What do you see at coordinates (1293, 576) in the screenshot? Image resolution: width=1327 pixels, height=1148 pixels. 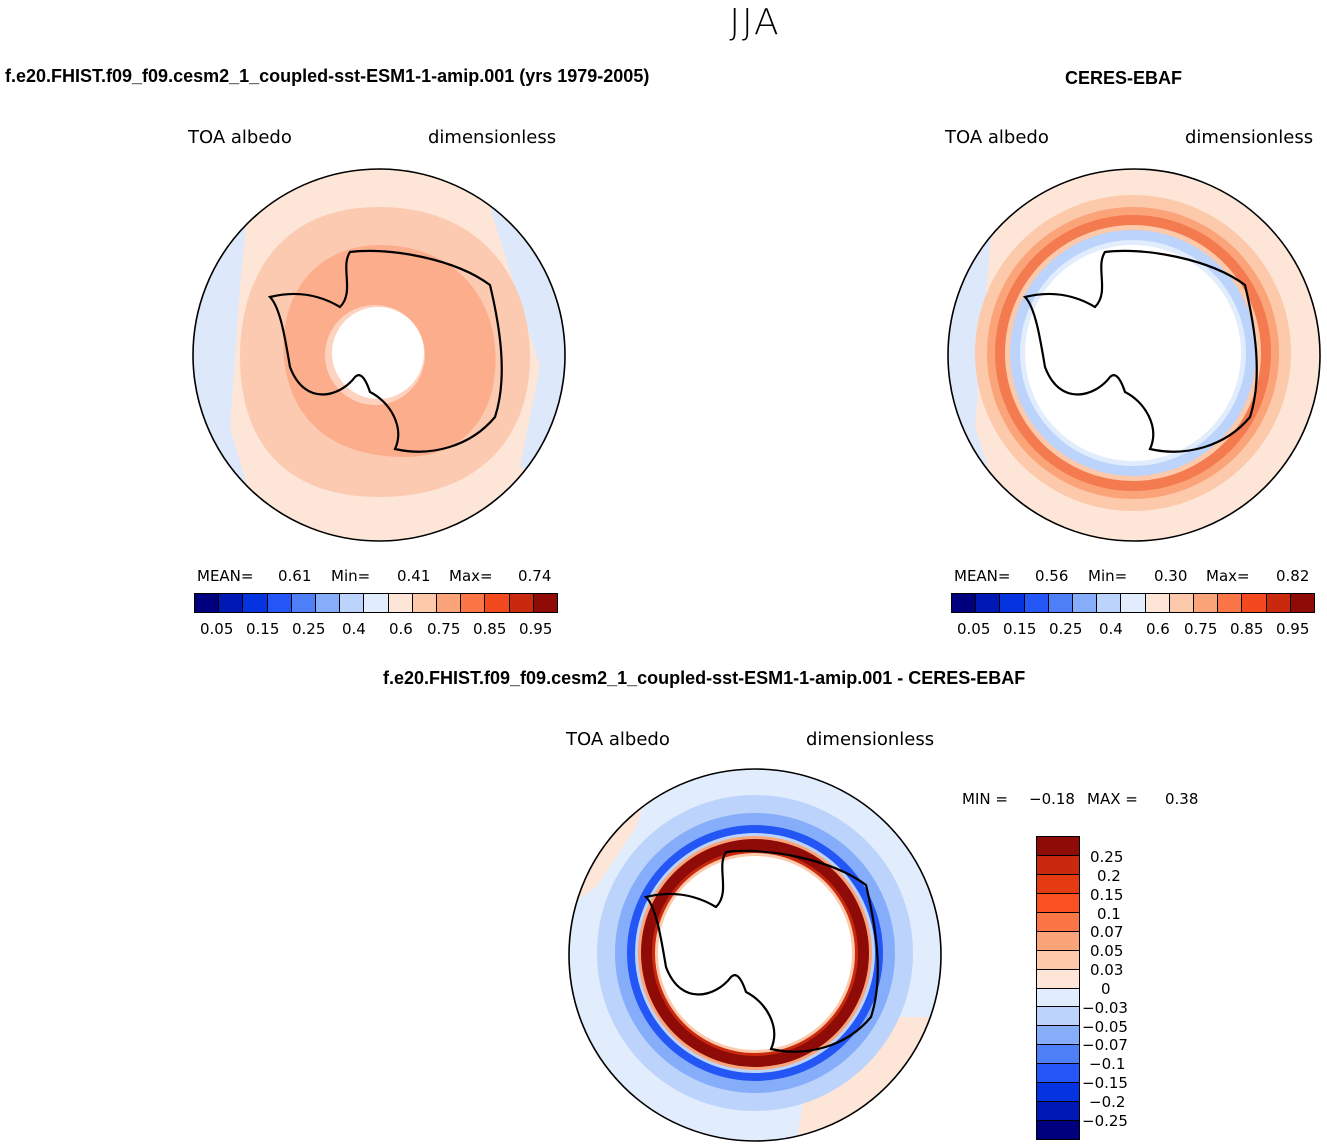 I see `obs-max-value: 0.82` at bounding box center [1293, 576].